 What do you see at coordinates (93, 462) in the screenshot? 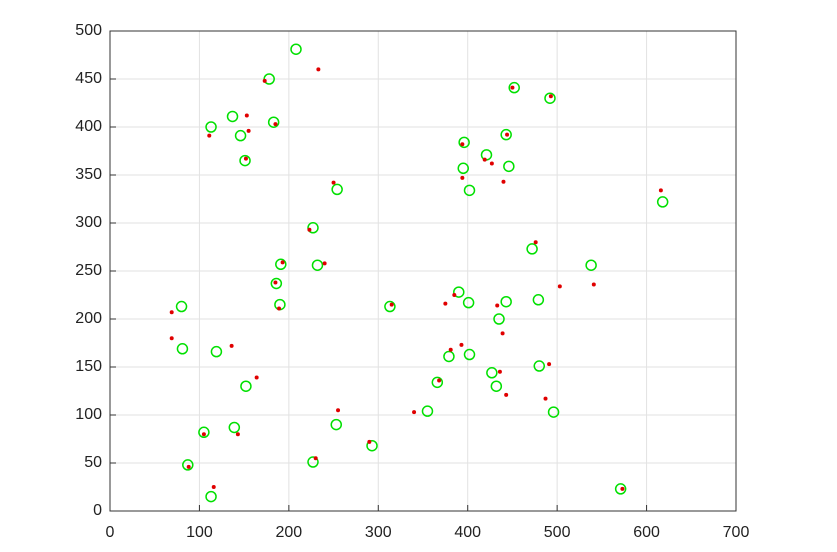
I see `y-tick-label: 50` at bounding box center [93, 462].